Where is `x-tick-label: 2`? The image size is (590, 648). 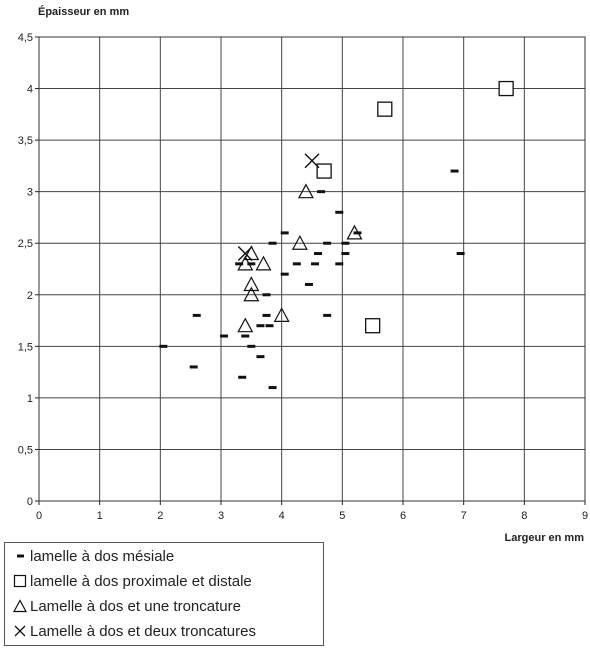 x-tick-label: 2 is located at coordinates (160, 516).